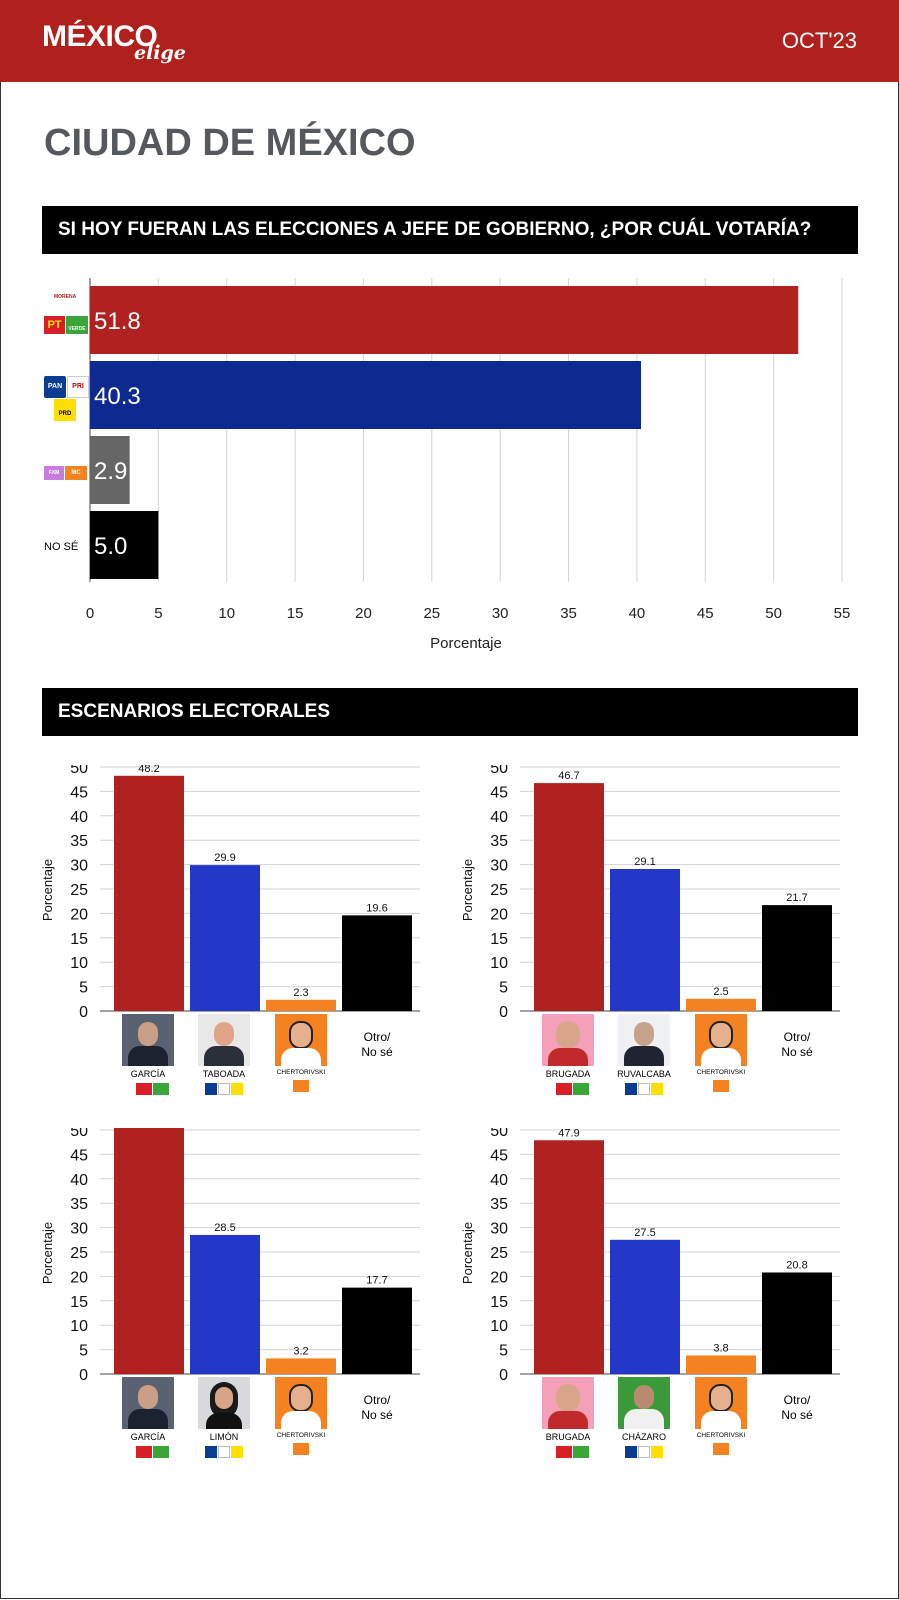  I want to click on candidate-name: CHÁZARO, so click(643, 1437).